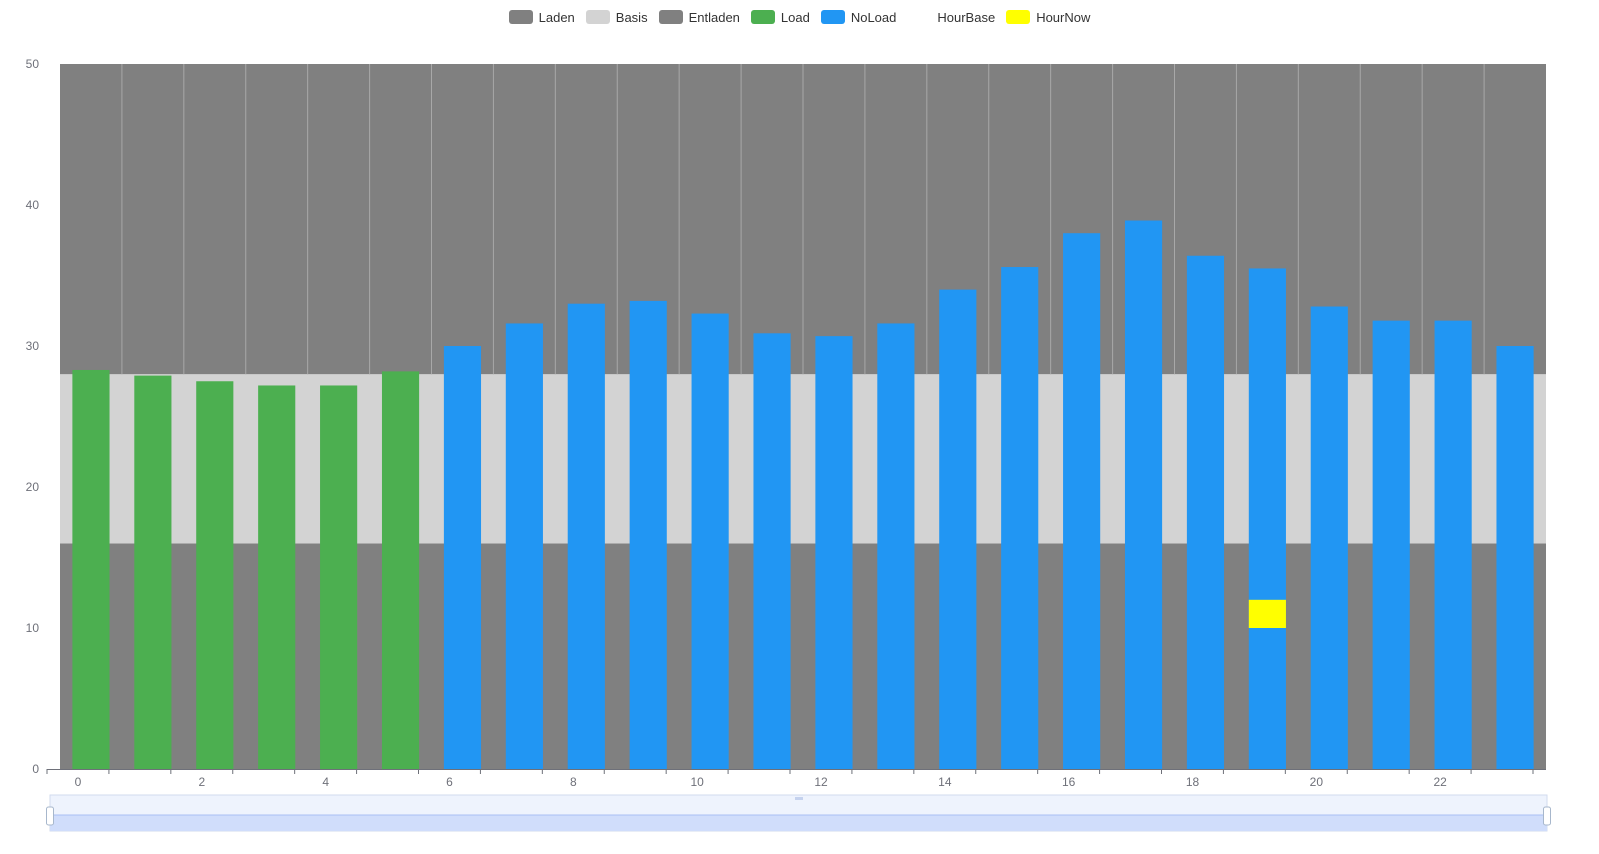 This screenshot has height=854, width=1599. Describe the element at coordinates (873, 17) in the screenshot. I see `legend-label: NoLoad` at that location.